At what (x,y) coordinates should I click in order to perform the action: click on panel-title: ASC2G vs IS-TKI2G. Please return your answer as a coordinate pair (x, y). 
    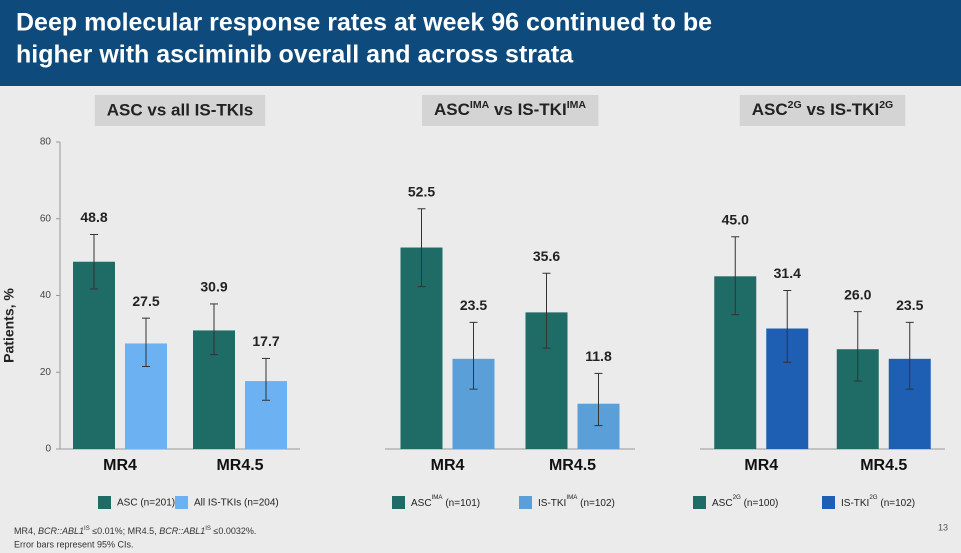
    Looking at the image, I should click on (823, 109).